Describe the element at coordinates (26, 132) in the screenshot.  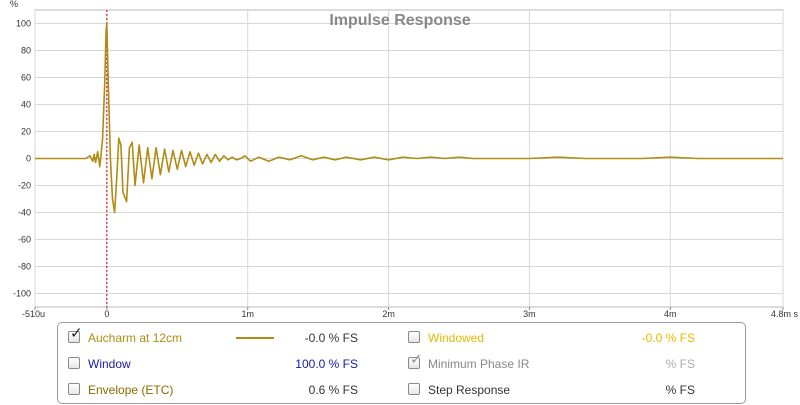
I see `y-tick-label: 20` at that location.